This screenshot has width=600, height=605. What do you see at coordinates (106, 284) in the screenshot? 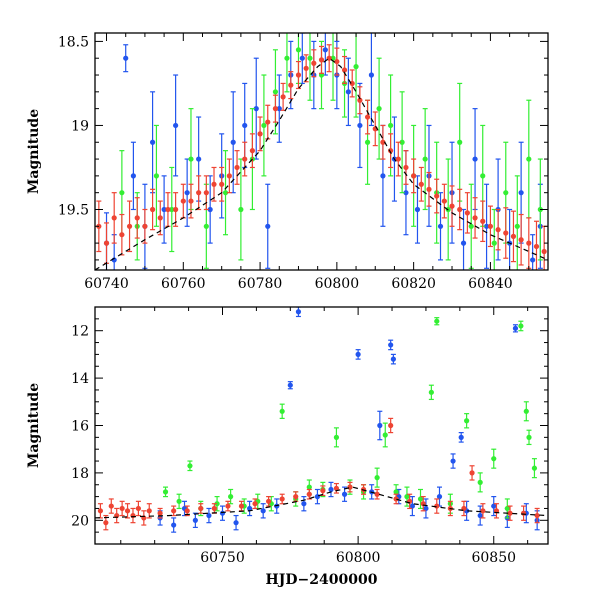
I see `chart-top-xtick-label-0: 60740` at bounding box center [106, 284].